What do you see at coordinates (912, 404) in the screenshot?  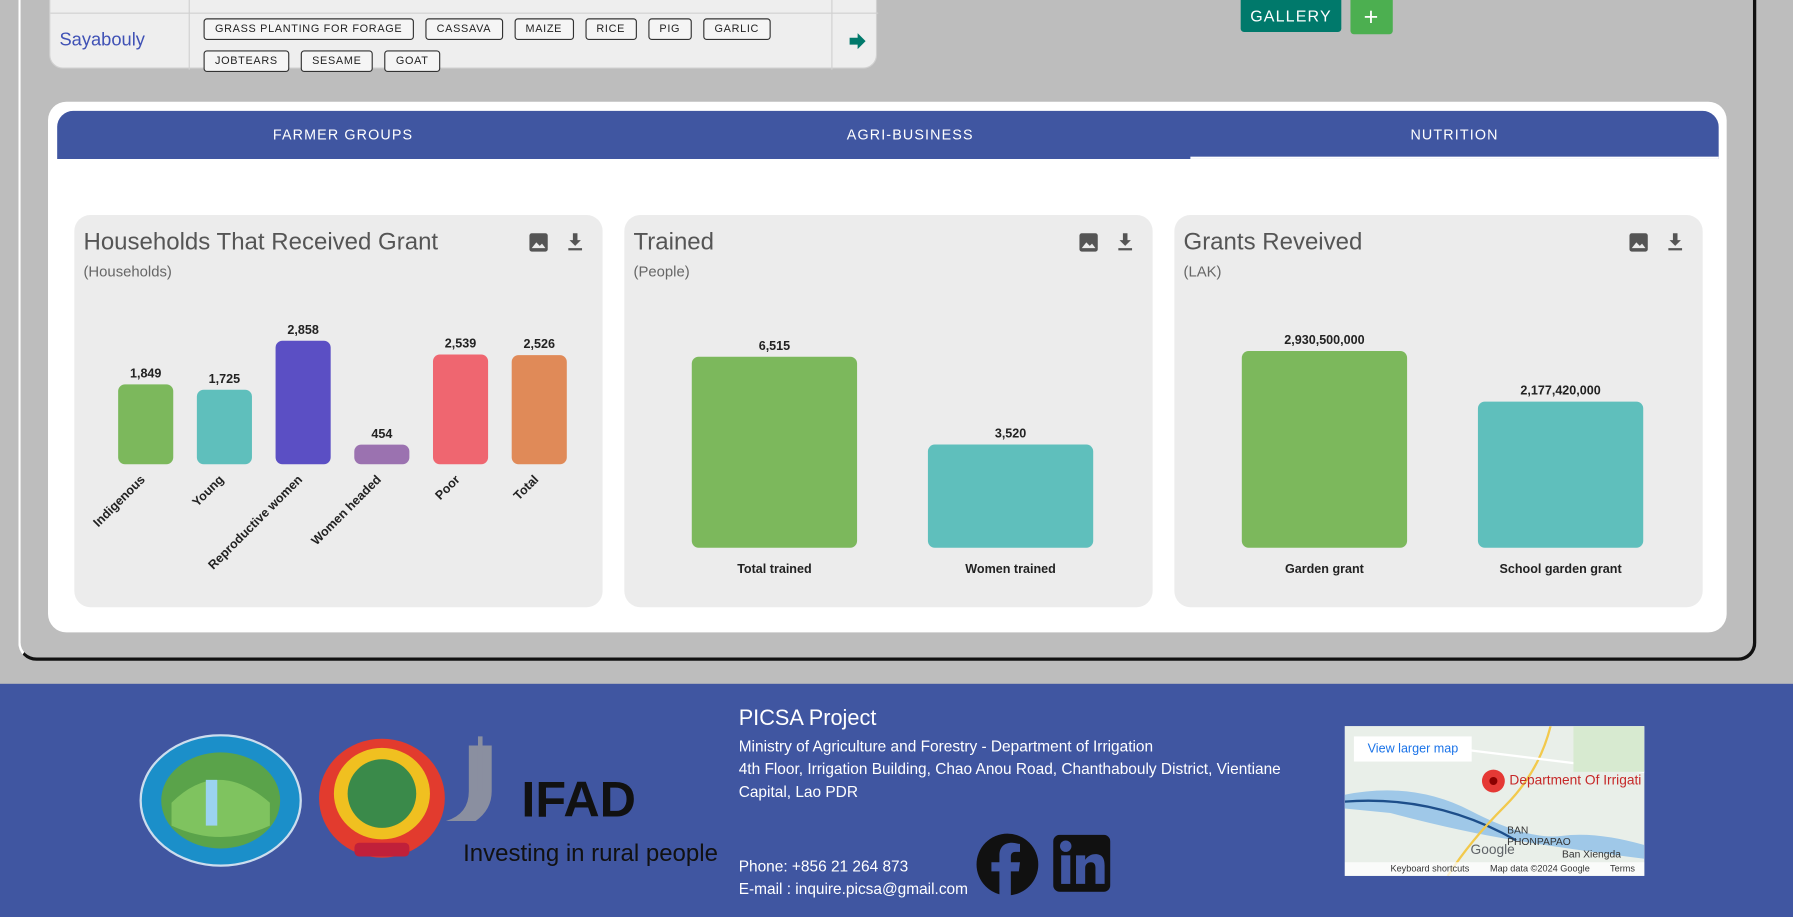 I see `chart-plot: 6,515 Total trained 3,520 Women trained` at bounding box center [912, 404].